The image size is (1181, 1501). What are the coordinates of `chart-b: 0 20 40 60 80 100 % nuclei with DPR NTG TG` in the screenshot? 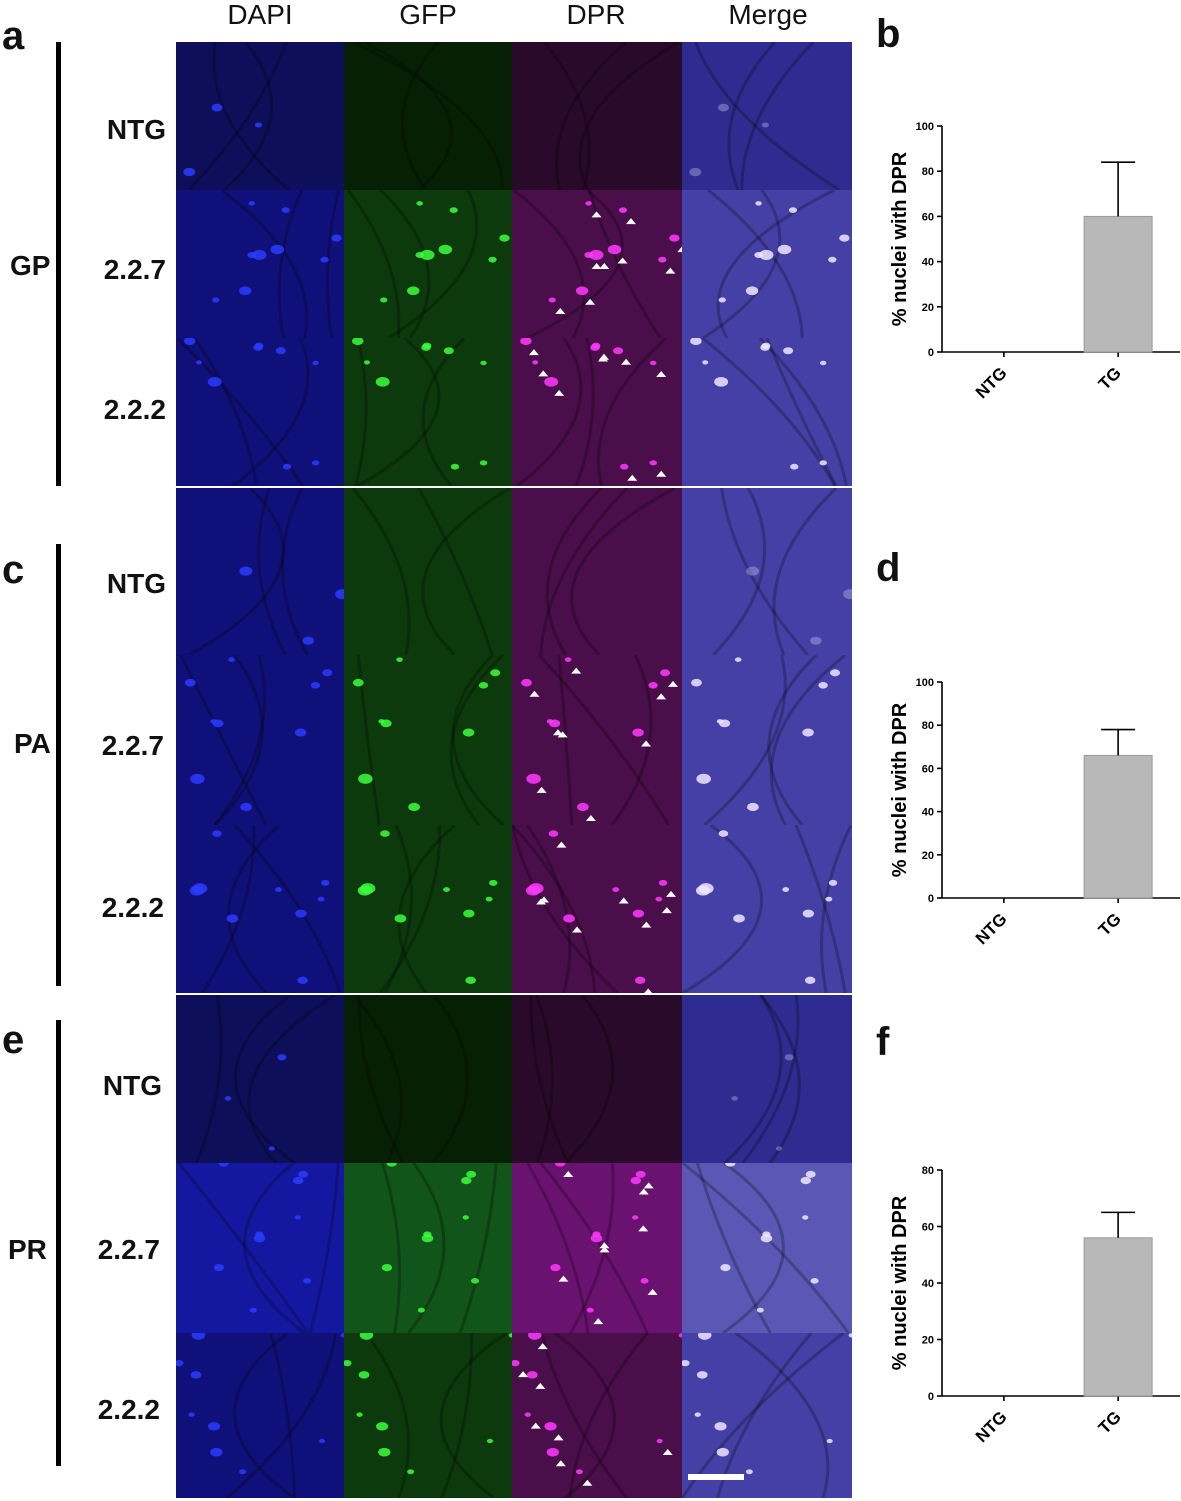 It's located at (1030, 258).